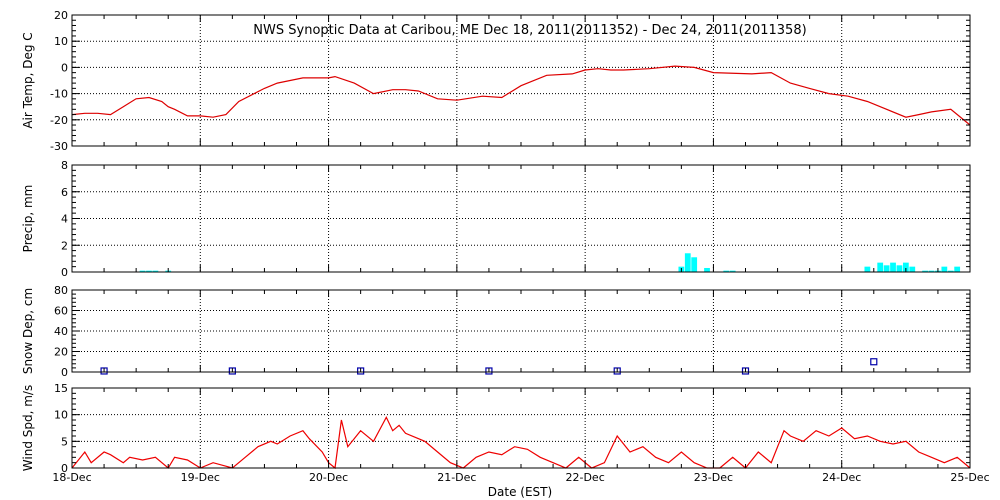 This screenshot has width=1000, height=500. What do you see at coordinates (28, 428) in the screenshot?
I see `y-axis-label: Wind Spd, m/s` at bounding box center [28, 428].